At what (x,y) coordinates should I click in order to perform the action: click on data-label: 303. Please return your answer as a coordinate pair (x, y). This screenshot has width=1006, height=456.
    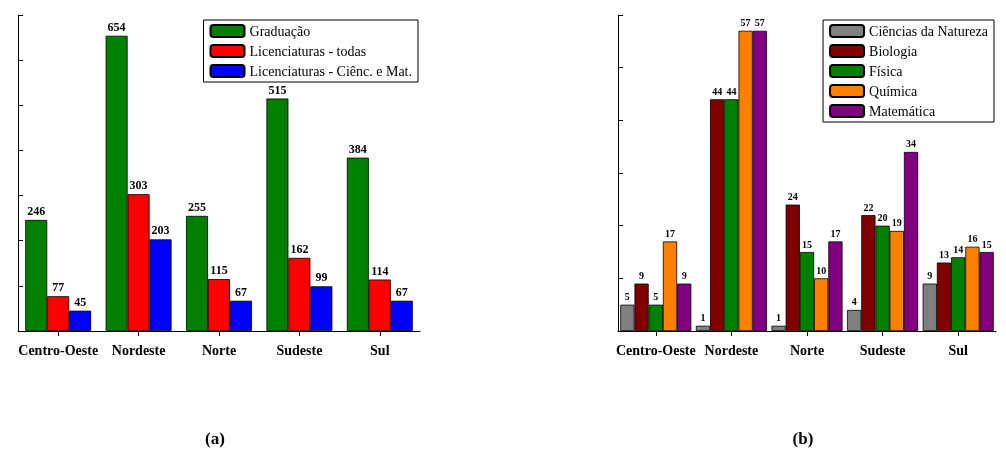
    Looking at the image, I should click on (138, 185).